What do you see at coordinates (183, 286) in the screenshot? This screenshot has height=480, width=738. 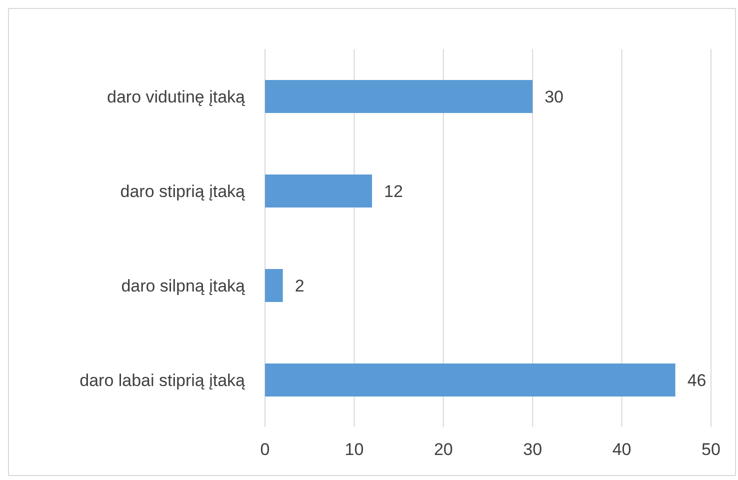 I see `y-tick-label: daro silpną įtaką` at bounding box center [183, 286].